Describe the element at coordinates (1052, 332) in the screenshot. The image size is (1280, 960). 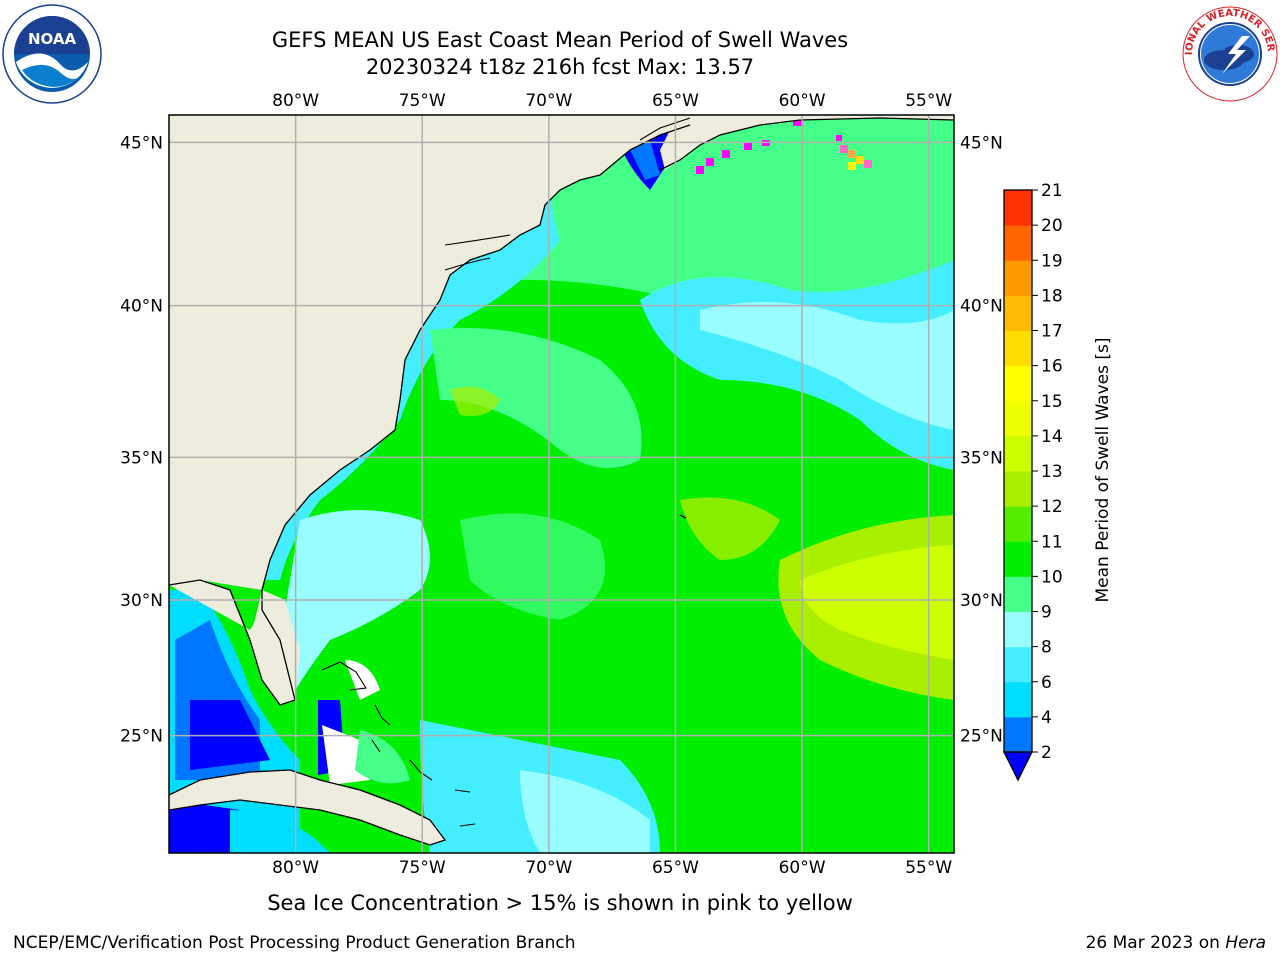
I see `colorbar-tick-label: 17` at that location.